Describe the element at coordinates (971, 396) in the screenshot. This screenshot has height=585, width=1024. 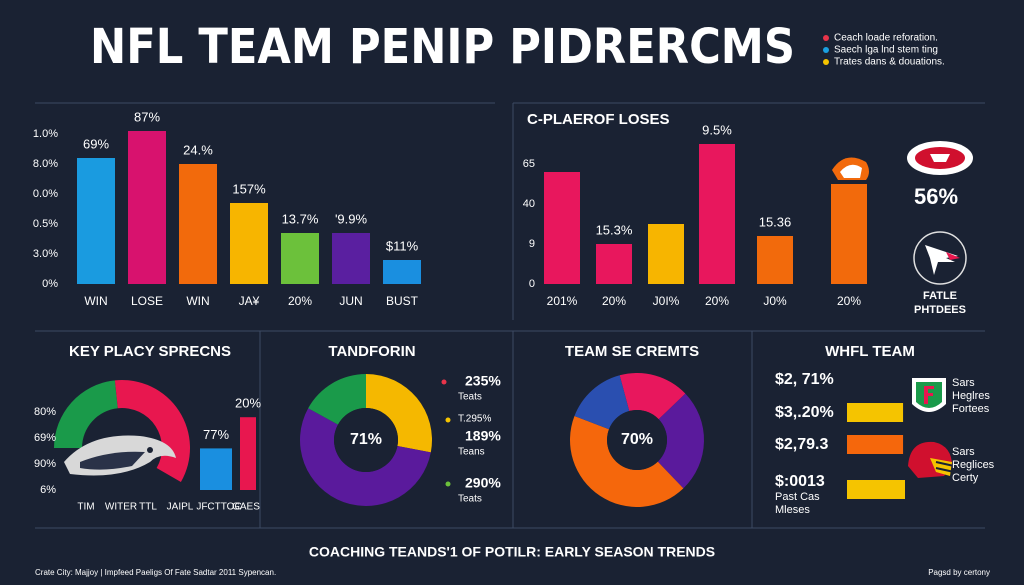
I see `note: Heglres` at that location.